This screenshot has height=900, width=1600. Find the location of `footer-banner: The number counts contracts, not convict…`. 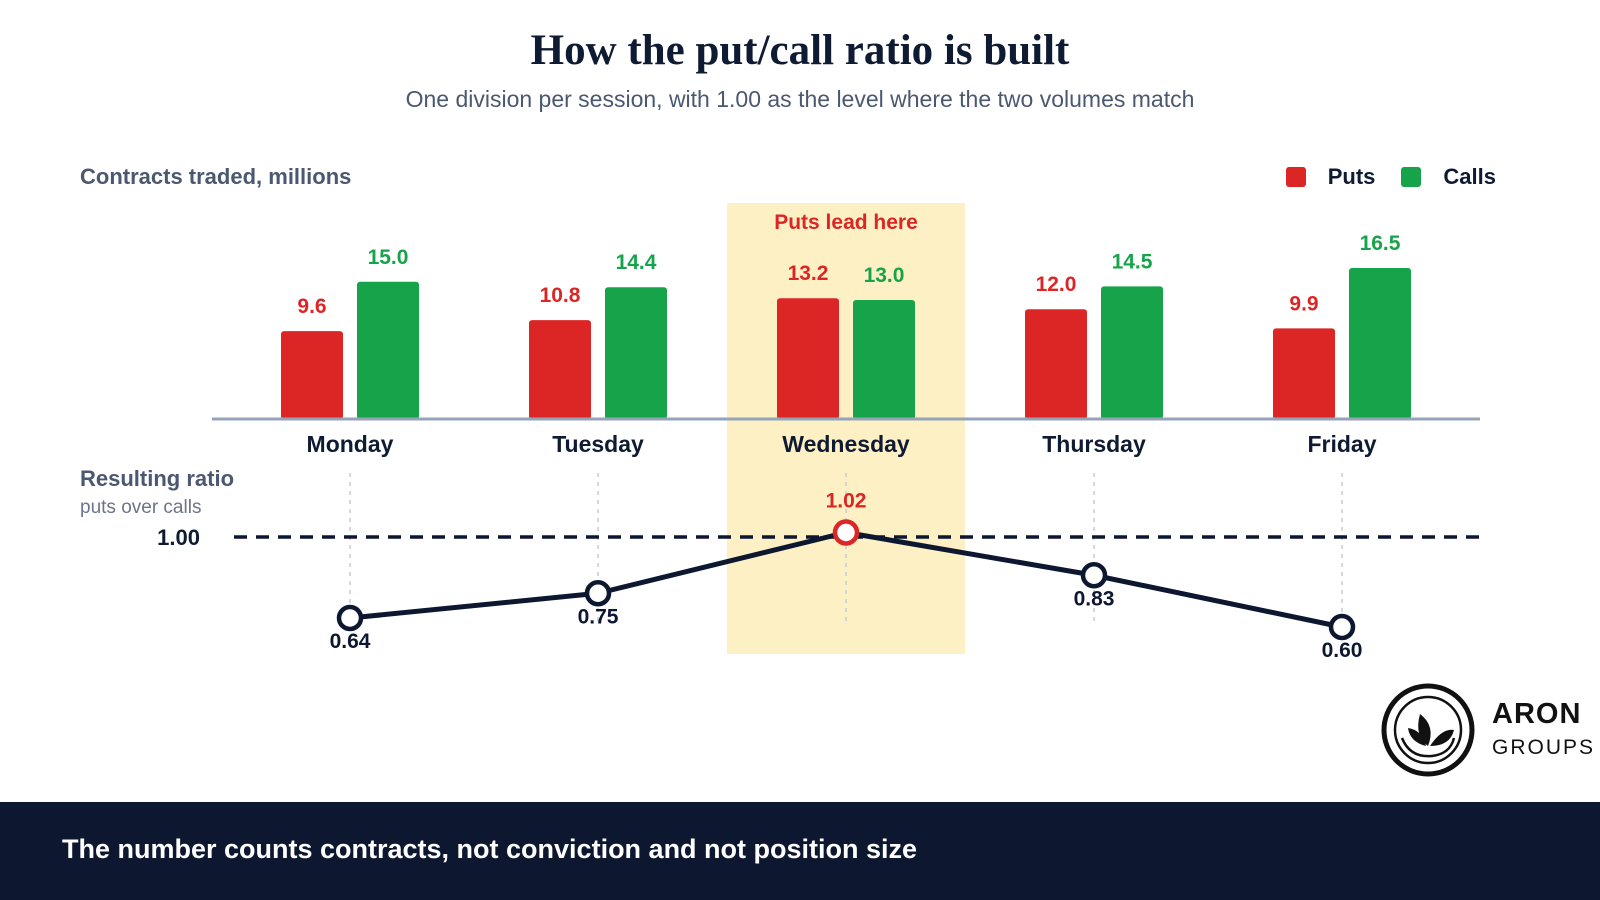

footer-banner: The number counts contracts, not convict… is located at coordinates (800, 851).